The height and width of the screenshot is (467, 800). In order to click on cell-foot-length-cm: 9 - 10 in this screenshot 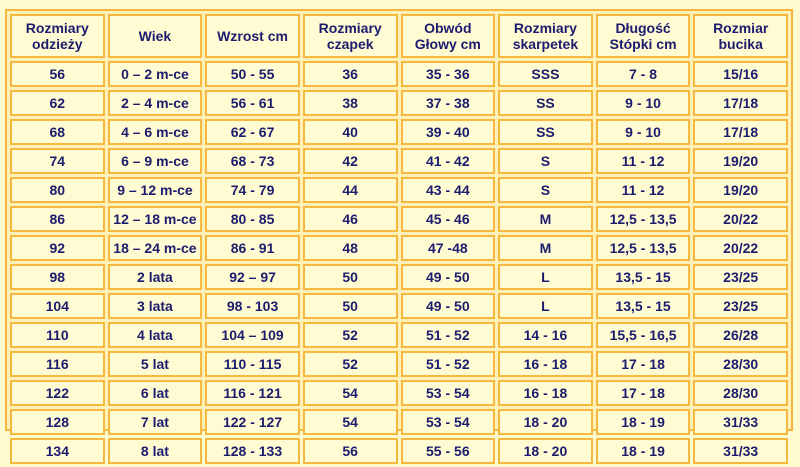, I will do `click(643, 132)`.